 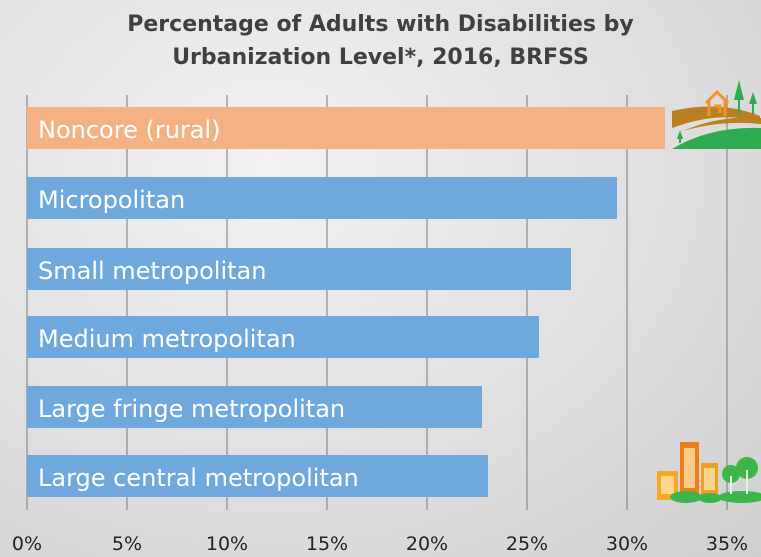 What do you see at coordinates (198, 478) in the screenshot?
I see `bar-label: Large central metropolitan` at bounding box center [198, 478].